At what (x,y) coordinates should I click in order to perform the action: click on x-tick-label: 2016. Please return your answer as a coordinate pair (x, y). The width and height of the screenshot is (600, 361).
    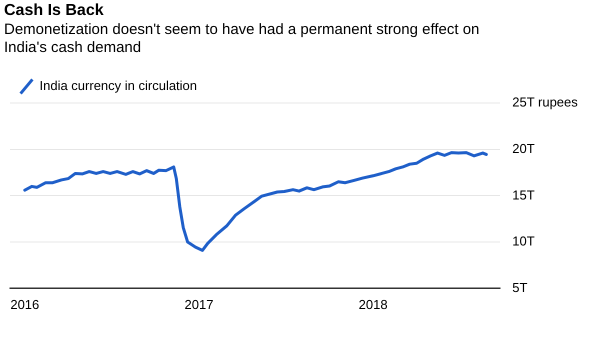
    Looking at the image, I should click on (25, 304).